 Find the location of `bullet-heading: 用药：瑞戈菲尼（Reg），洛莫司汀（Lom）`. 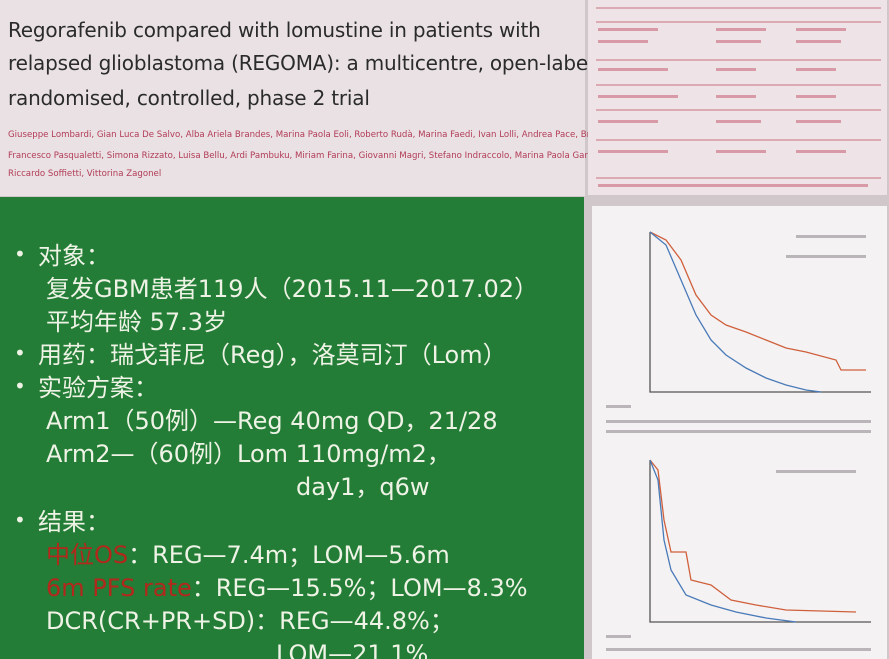

bullet-heading: 用药：瑞戈菲尼（Reg），洛莫司汀（Lom） is located at coordinates (272, 355).